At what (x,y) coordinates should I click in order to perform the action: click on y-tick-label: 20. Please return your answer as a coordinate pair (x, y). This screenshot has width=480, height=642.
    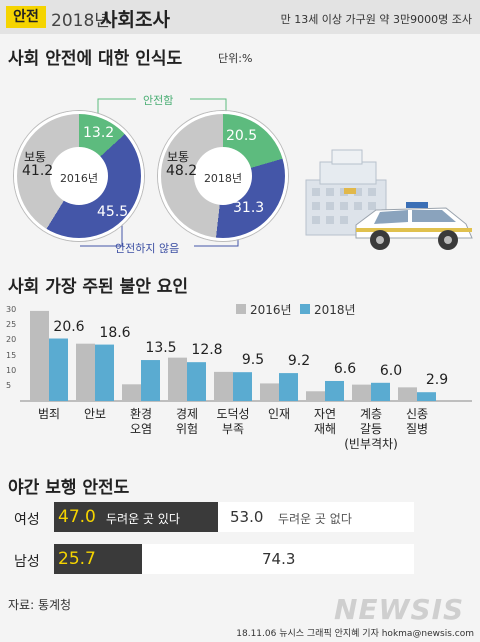
    Looking at the image, I should click on (11, 340).